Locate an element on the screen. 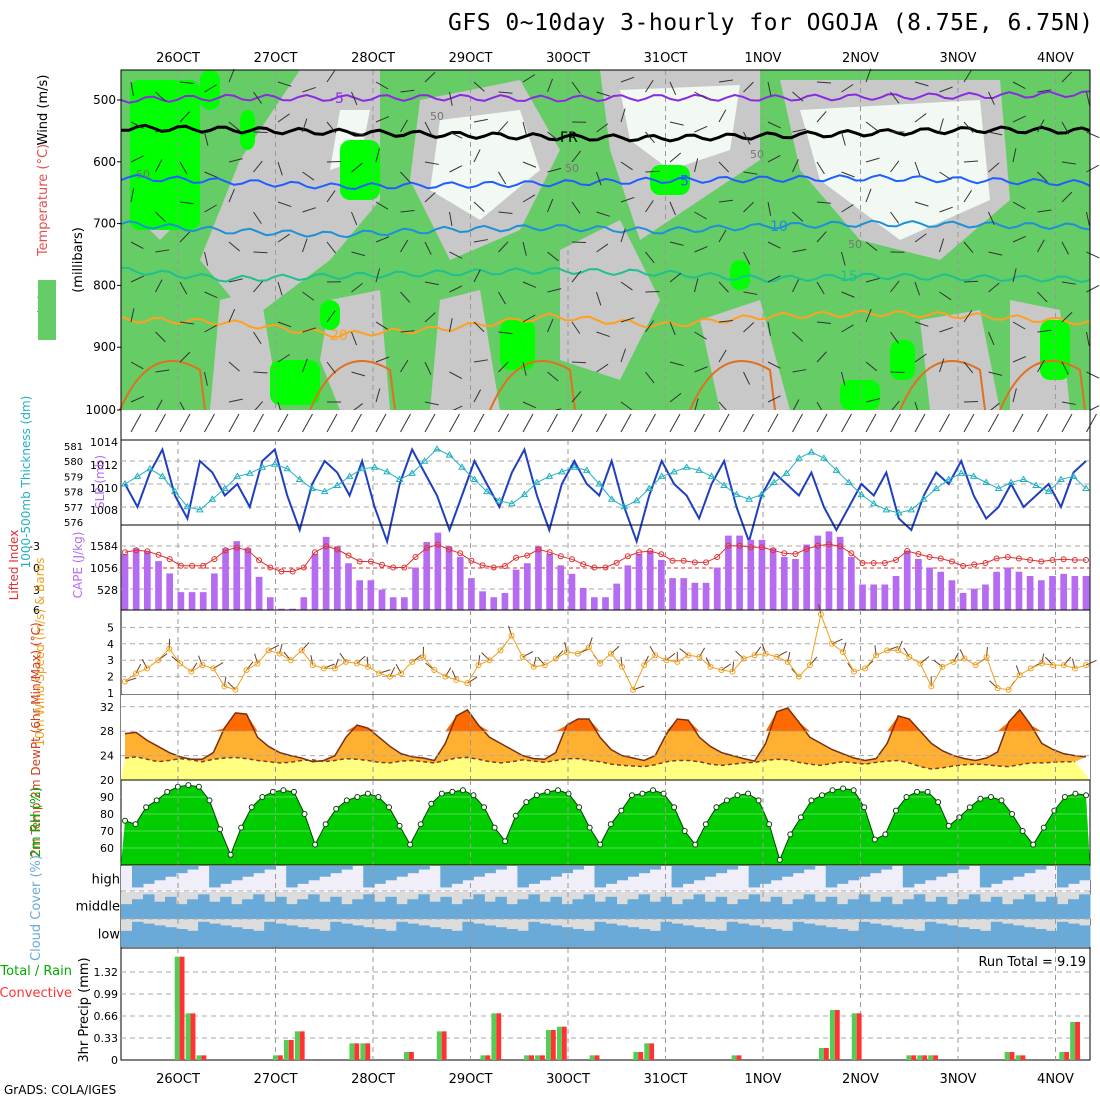 This screenshot has height=1100, width=1100. rh2m-tick-label: 70 is located at coordinates (107, 831).